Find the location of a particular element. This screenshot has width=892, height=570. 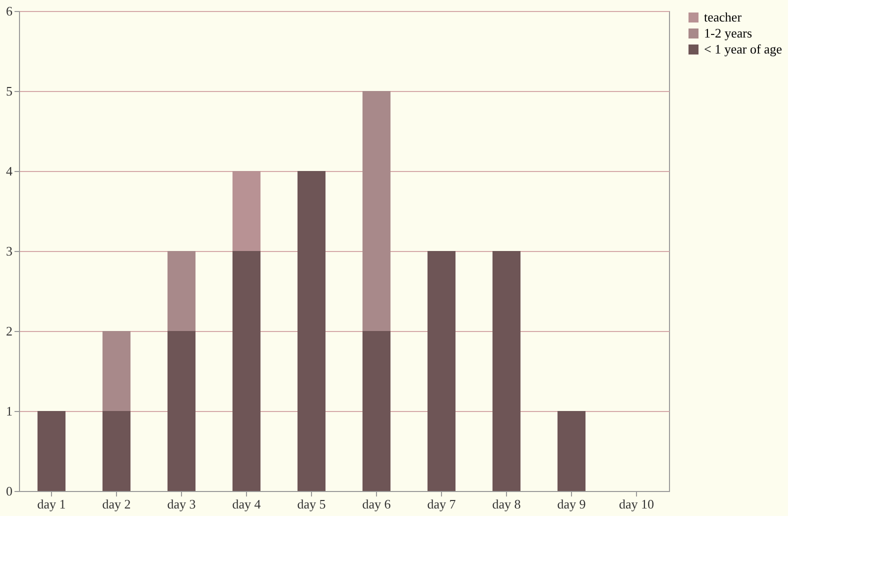

x-tick-label: day 4 is located at coordinates (247, 504).